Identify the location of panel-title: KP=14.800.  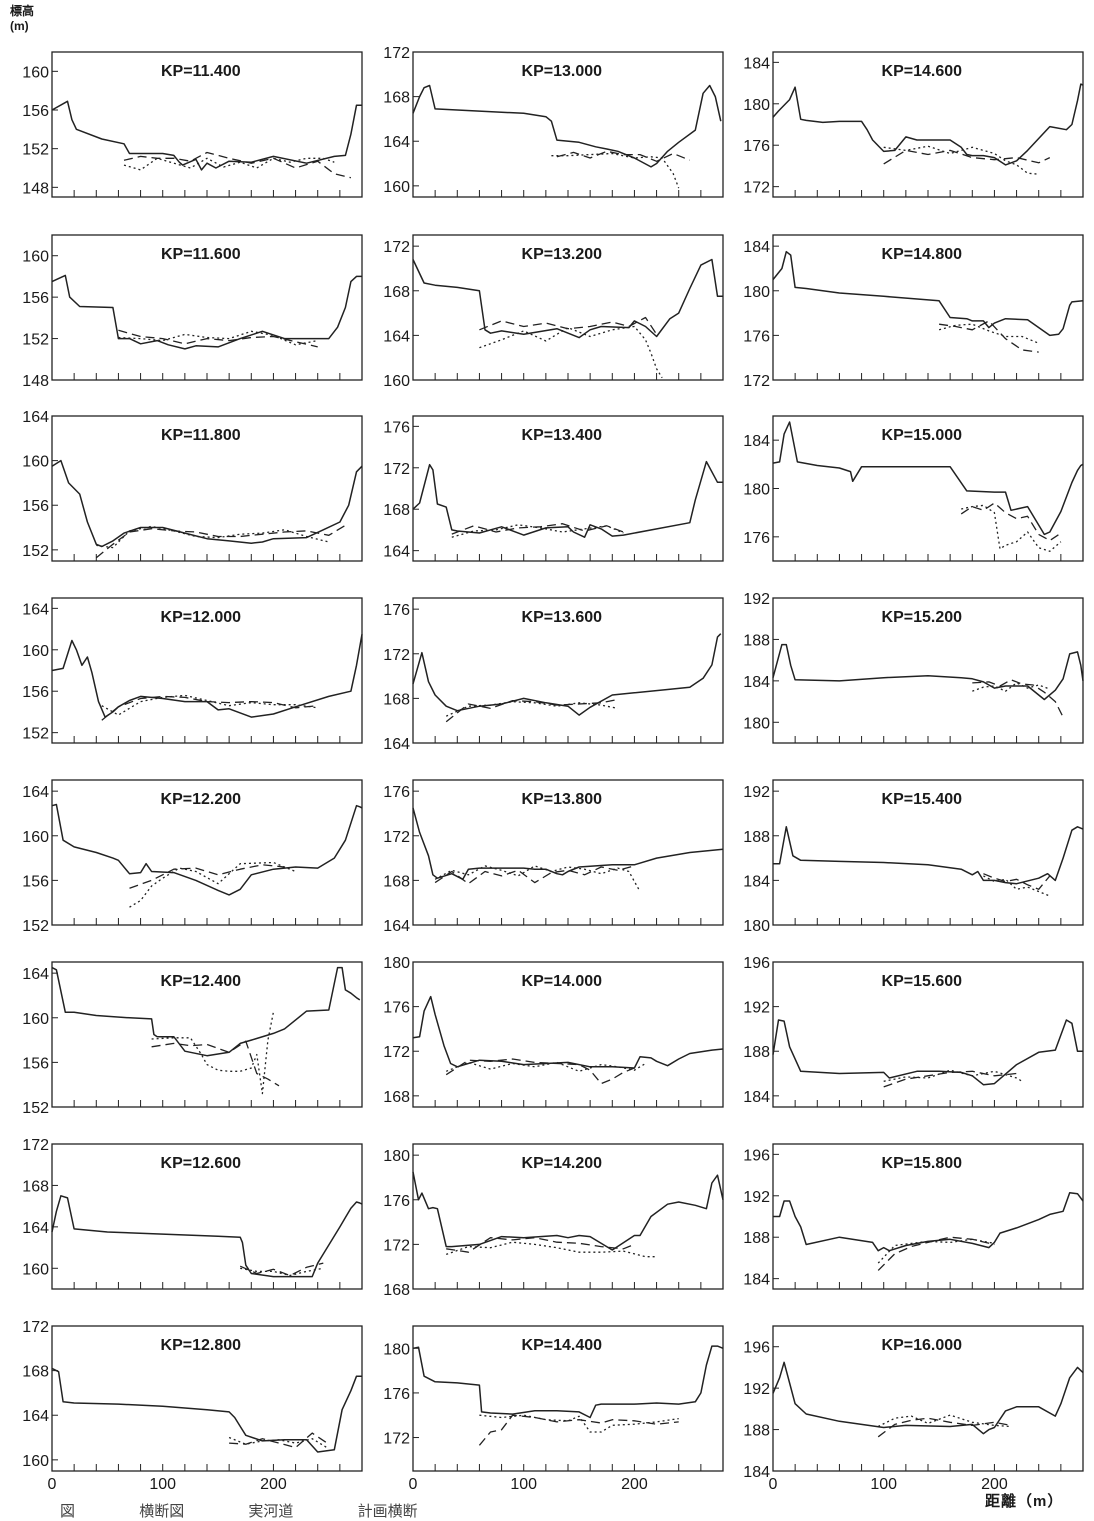
(922, 254).